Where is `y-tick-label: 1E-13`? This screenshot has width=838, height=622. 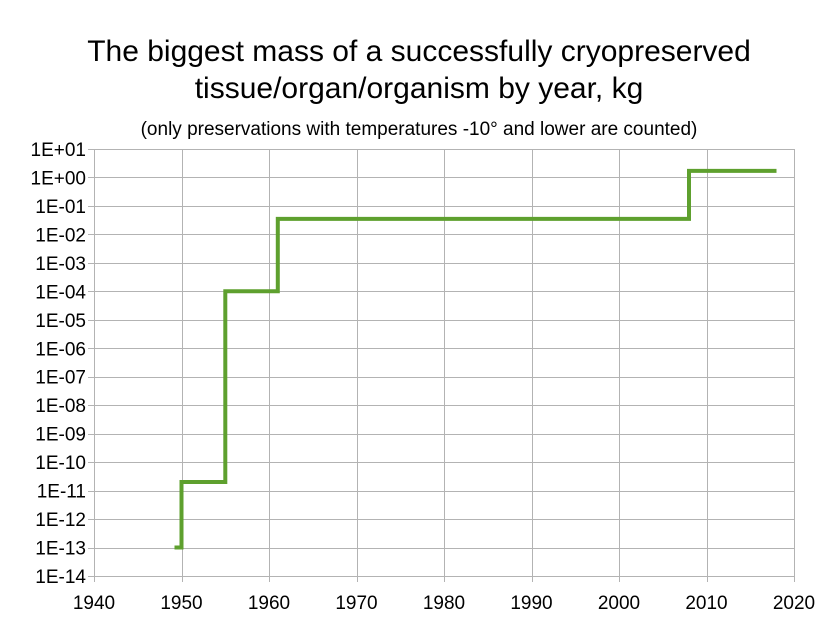
y-tick-label: 1E-13 is located at coordinates (60, 549).